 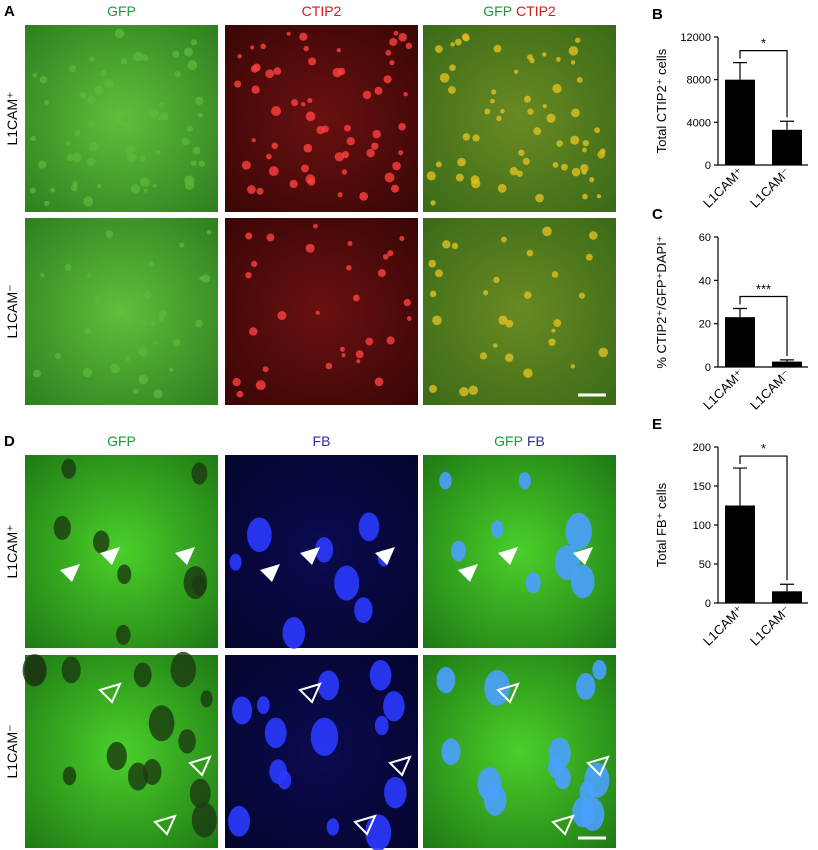 I want to click on header-word: GFP, so click(x=121, y=11).